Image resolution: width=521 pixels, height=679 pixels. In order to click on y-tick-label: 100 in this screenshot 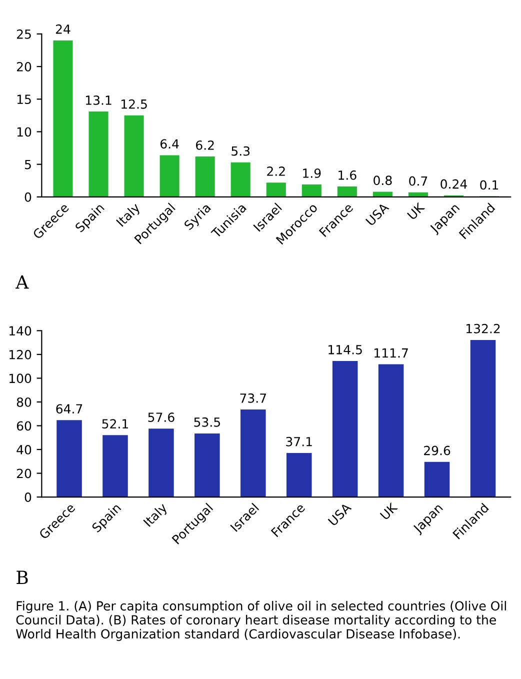, I will do `click(20, 379)`.